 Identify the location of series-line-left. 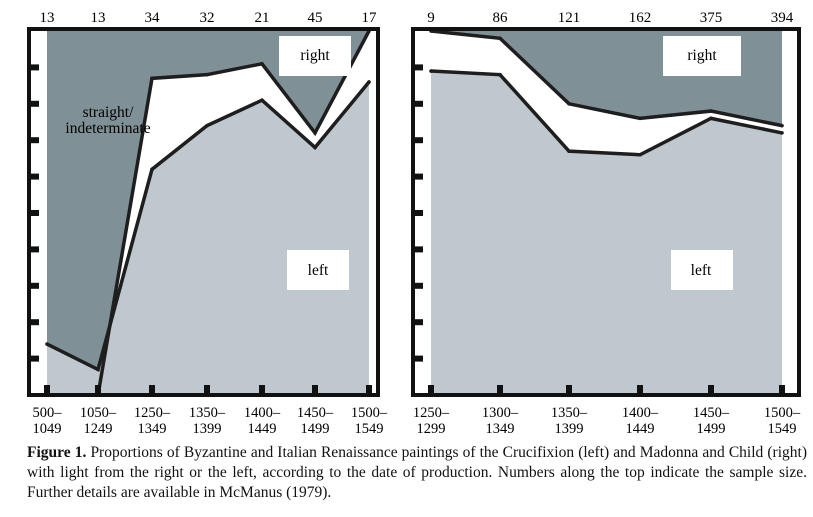
(606, 113).